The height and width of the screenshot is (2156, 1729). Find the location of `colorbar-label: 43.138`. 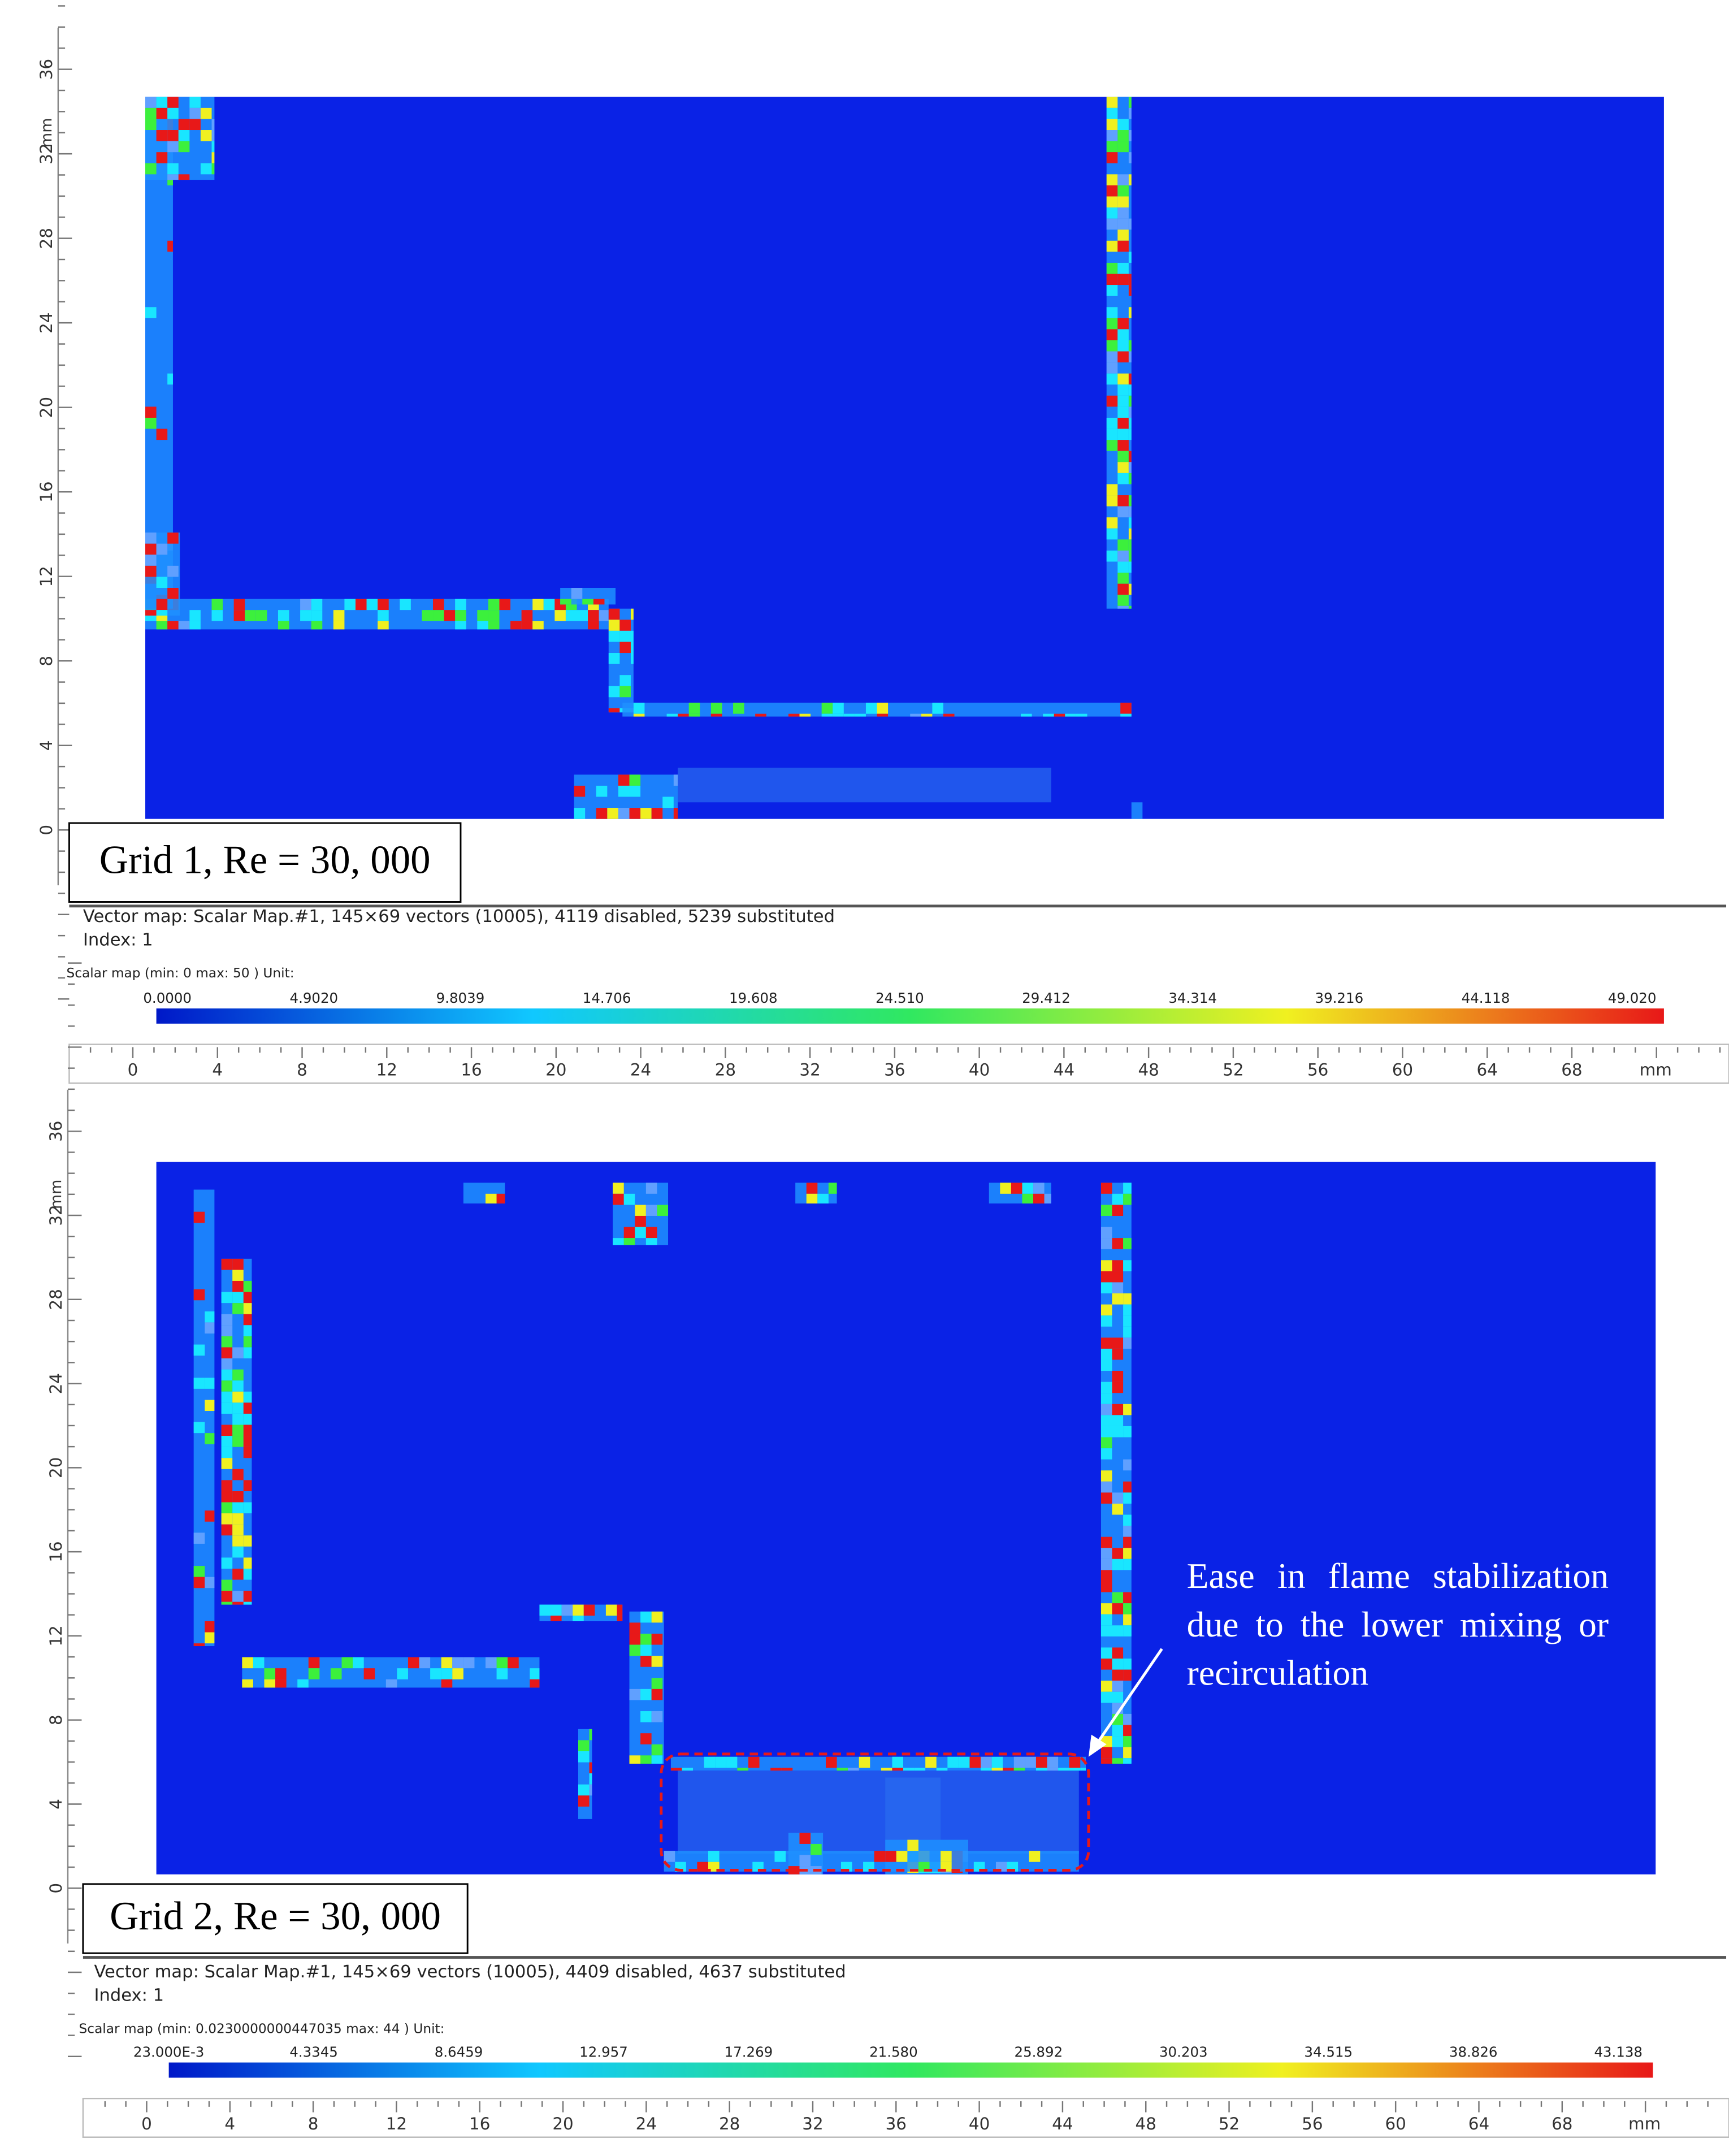

colorbar-label: 43.138 is located at coordinates (1618, 2052).